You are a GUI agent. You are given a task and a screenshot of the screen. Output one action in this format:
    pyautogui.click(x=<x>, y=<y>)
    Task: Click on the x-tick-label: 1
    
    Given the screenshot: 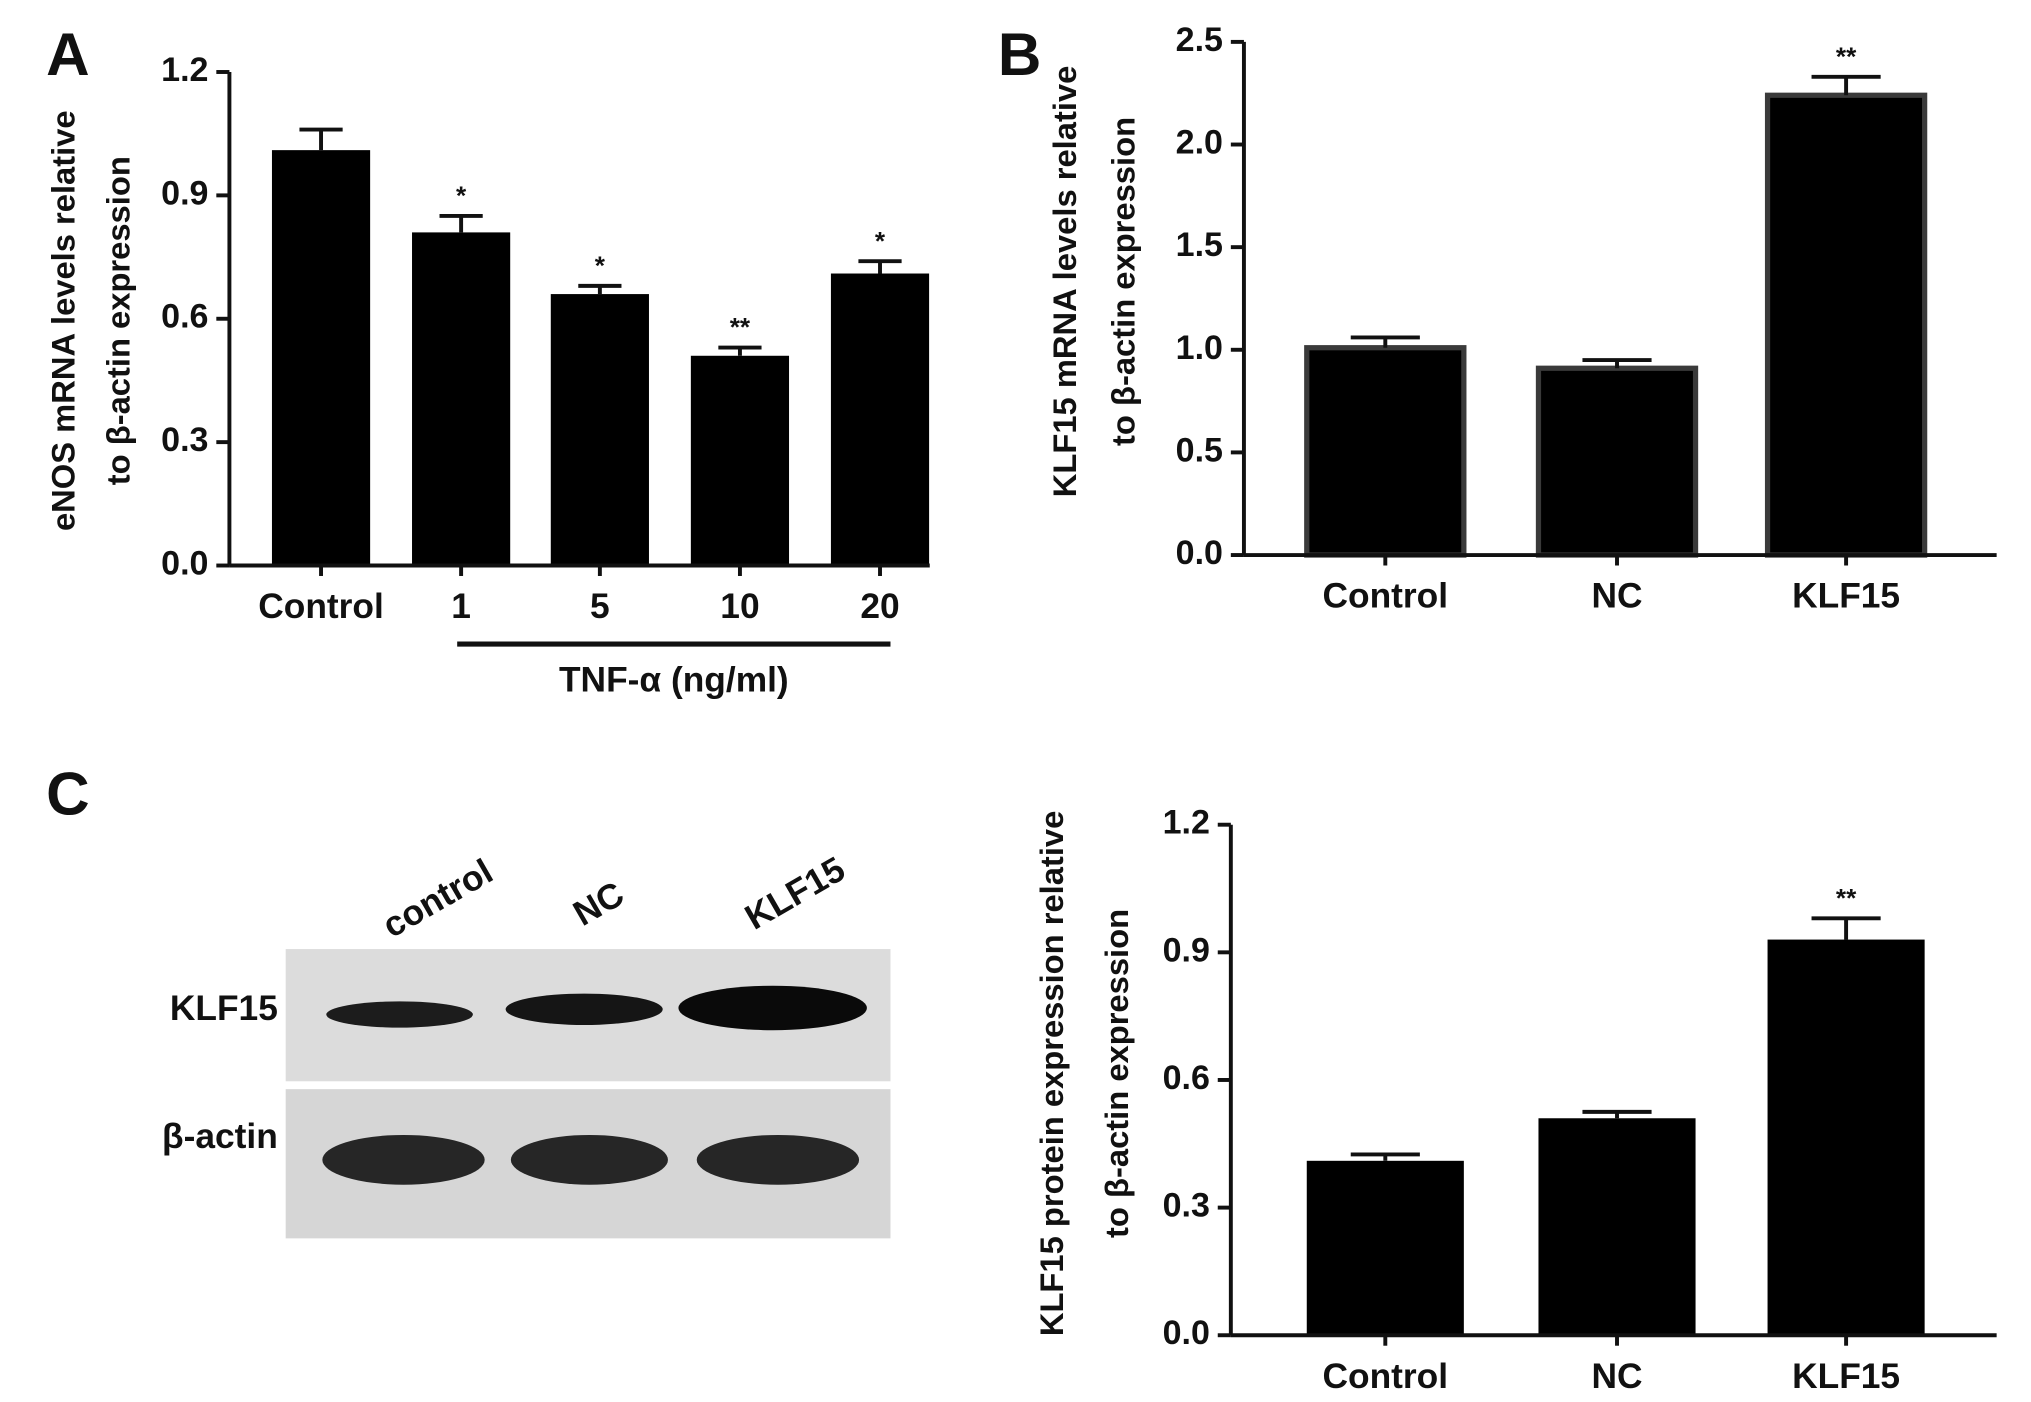 What is the action you would take?
    pyautogui.click(x=461, y=606)
    